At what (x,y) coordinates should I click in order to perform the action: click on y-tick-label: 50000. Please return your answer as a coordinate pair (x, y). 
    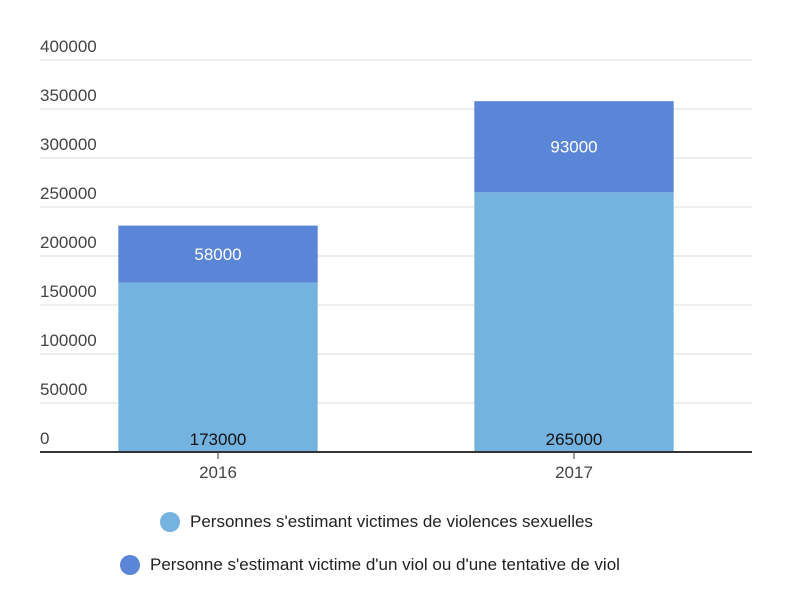
    Looking at the image, I should click on (63, 389).